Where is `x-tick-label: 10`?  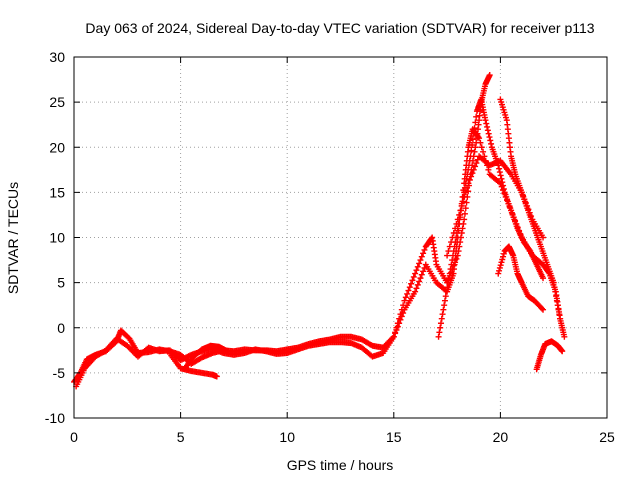
x-tick-label: 10 is located at coordinates (287, 437).